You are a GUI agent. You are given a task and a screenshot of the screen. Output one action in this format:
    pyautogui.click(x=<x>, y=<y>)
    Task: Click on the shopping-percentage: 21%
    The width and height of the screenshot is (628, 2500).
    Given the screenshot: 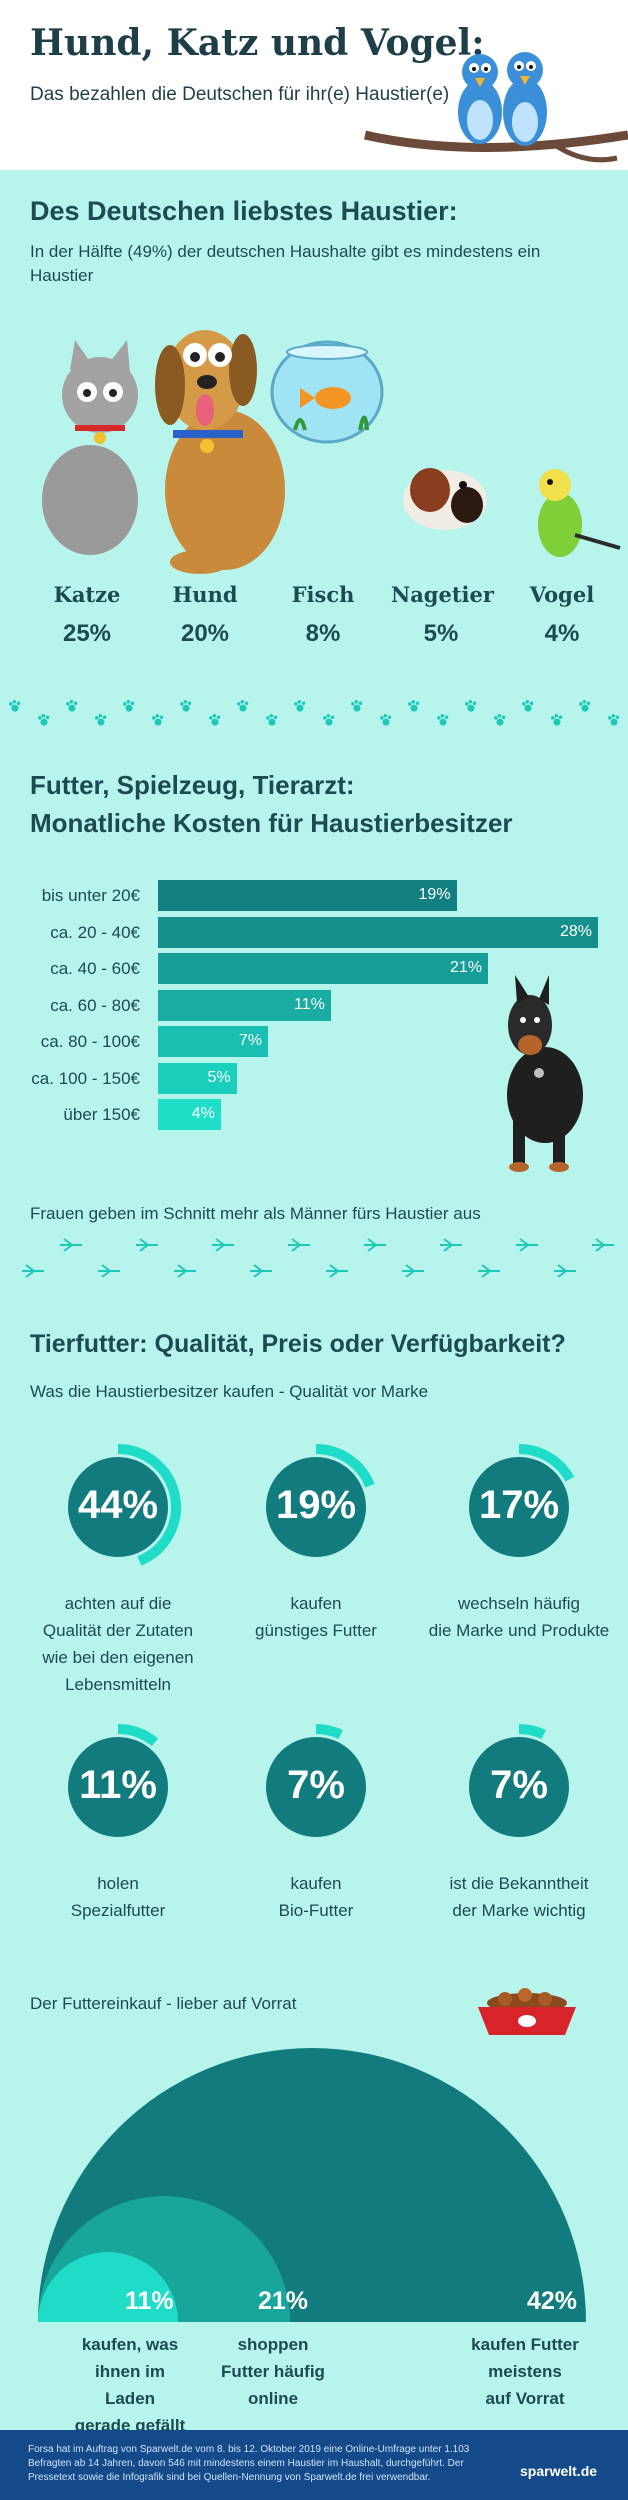 What is the action you would take?
    pyautogui.click(x=283, y=2301)
    